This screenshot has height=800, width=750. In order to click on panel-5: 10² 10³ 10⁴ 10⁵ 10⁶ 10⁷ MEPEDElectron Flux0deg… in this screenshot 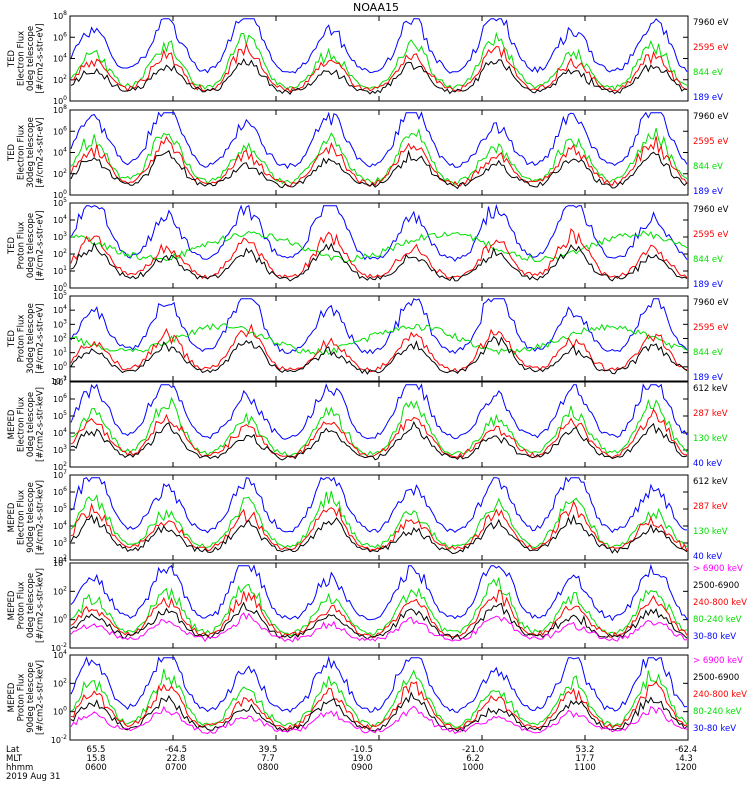, I will do `click(367, 424)`.